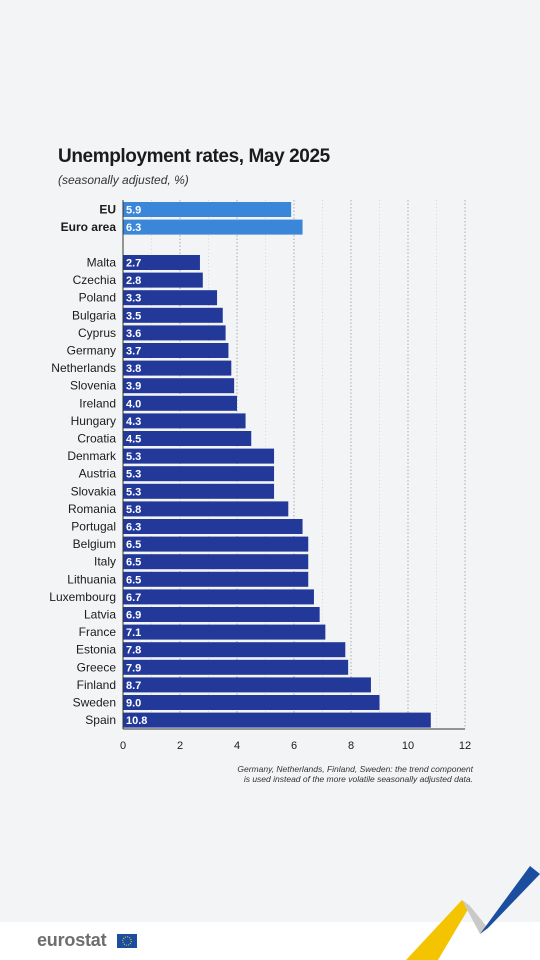 This screenshot has height=960, width=540. Describe the element at coordinates (136, 721) in the screenshot. I see `data-label: 10.8` at that location.